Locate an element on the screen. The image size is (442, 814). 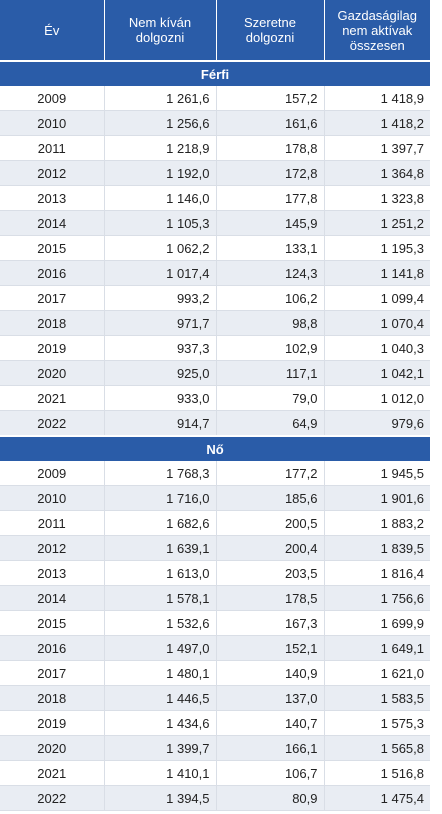
table-row: 2013 1 613,0 203,5 1 816,4 is located at coordinates (215, 573).